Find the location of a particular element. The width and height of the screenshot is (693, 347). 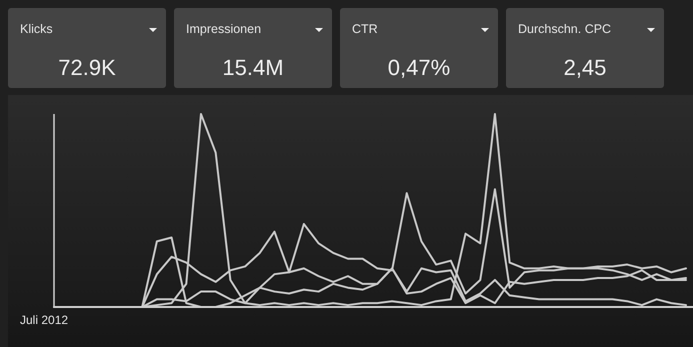

text: Juli 2012 is located at coordinates (44, 320).